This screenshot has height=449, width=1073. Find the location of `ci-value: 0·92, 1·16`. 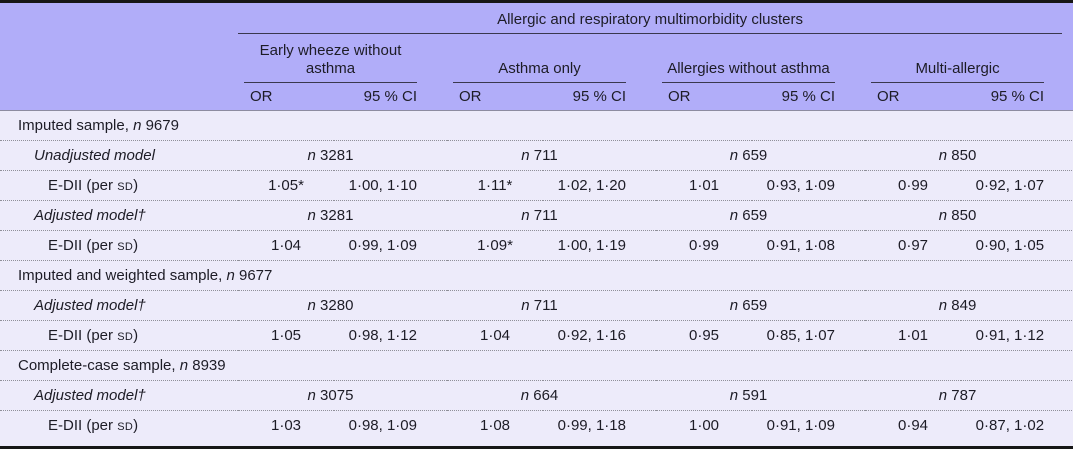

ci-value: 0·92, 1·16 is located at coordinates (599, 335).